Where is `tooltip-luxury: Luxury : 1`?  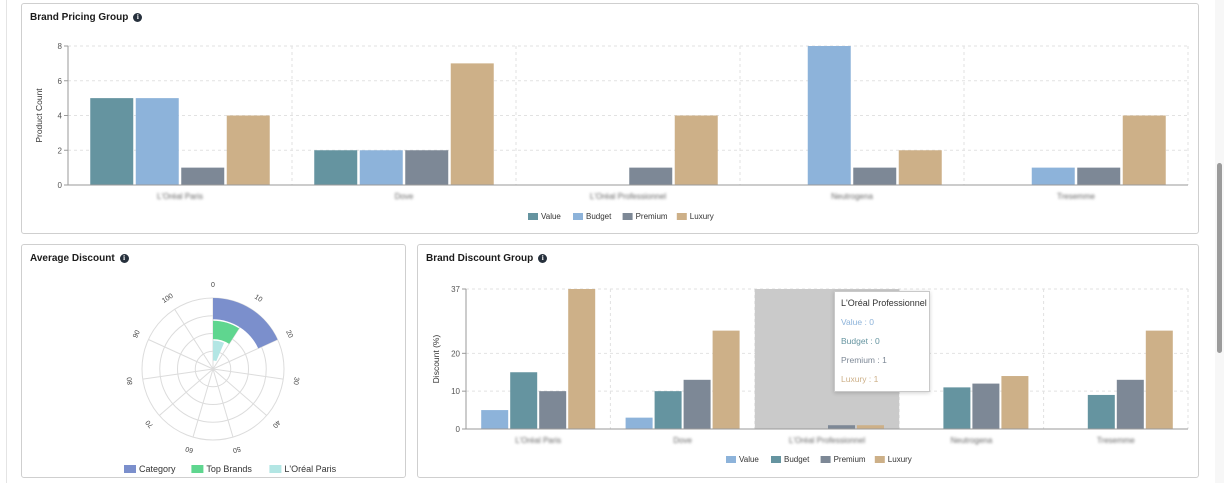
tooltip-luxury: Luxury : 1 is located at coordinates (860, 379).